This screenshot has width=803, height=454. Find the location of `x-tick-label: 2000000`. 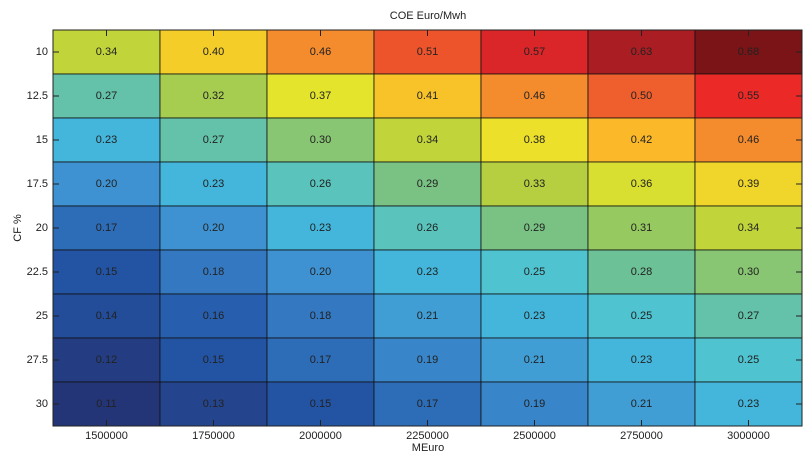

x-tick-label: 2000000 is located at coordinates (320, 436).